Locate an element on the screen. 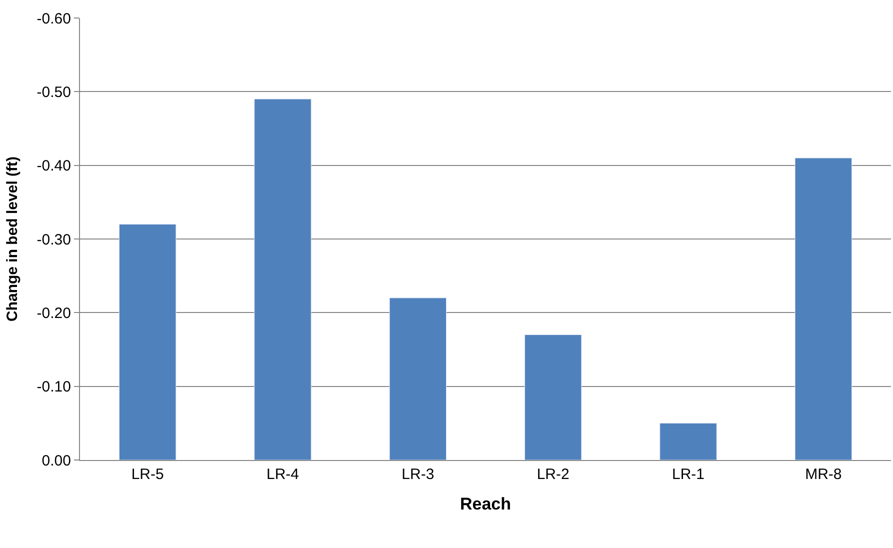  x-tick-label: LR-1 is located at coordinates (688, 474).